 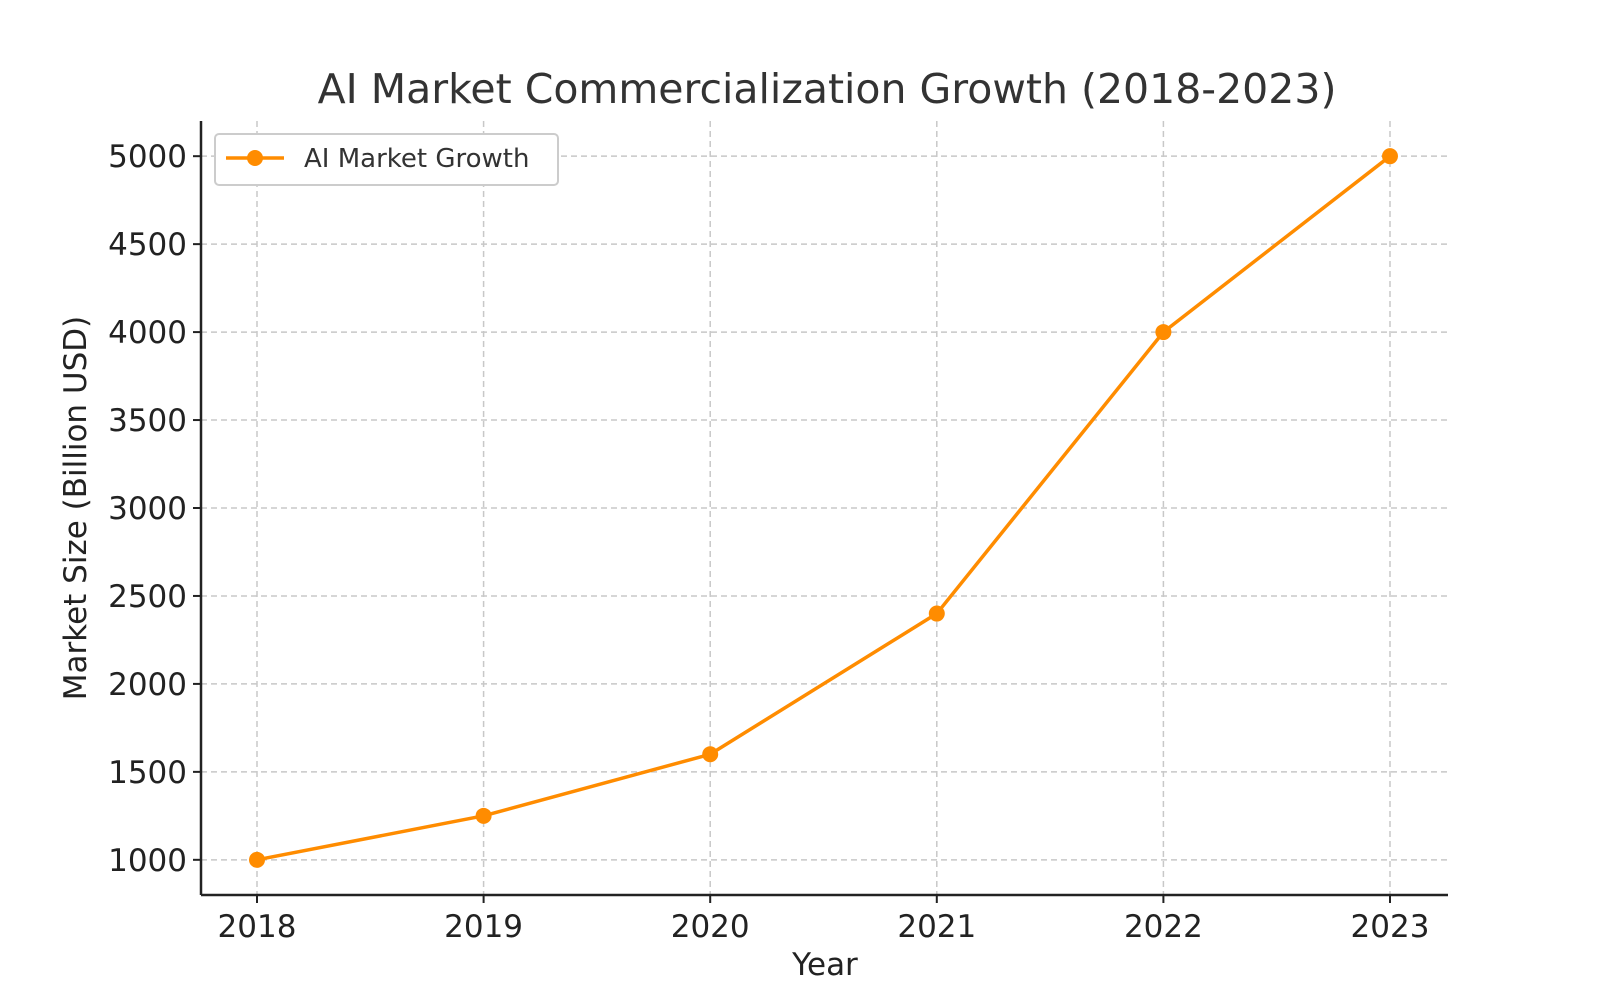 What do you see at coordinates (710, 927) in the screenshot?
I see `x-tick-label: 2020` at bounding box center [710, 927].